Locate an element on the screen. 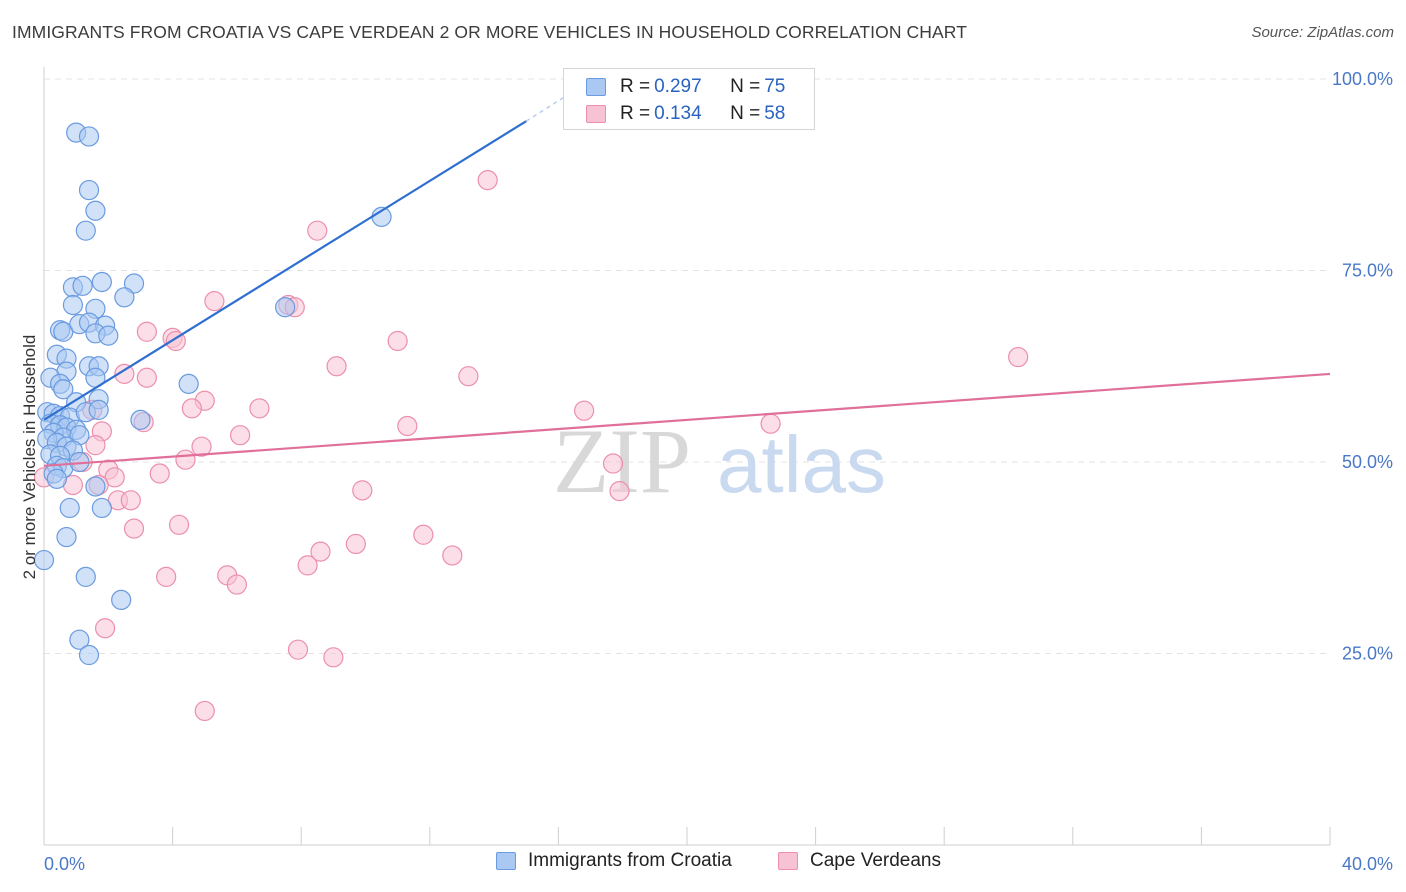 Image resolution: width=1406 pixels, height=892 pixels. legend: R = 0.297 N = 75 R = 0.134 N = 58 is located at coordinates (689, 99).